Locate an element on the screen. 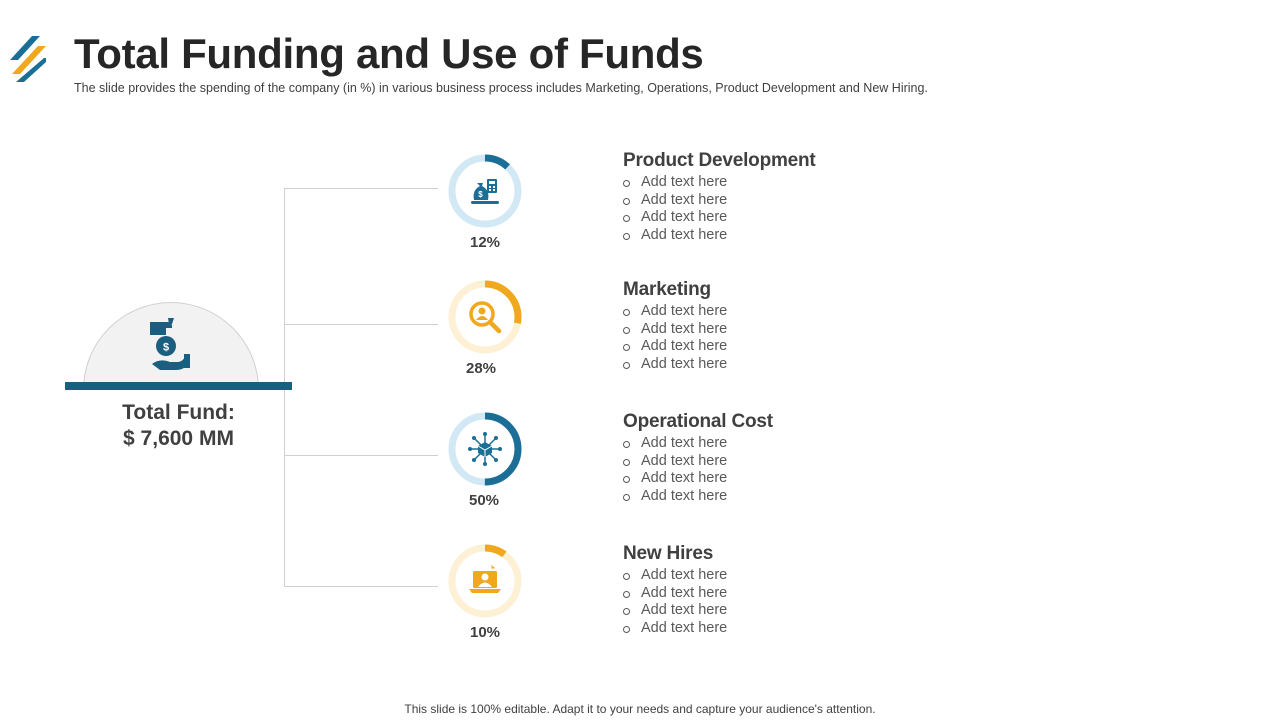 The height and width of the screenshot is (720, 1280). hiring-laptop-icon is located at coordinates (485, 579).